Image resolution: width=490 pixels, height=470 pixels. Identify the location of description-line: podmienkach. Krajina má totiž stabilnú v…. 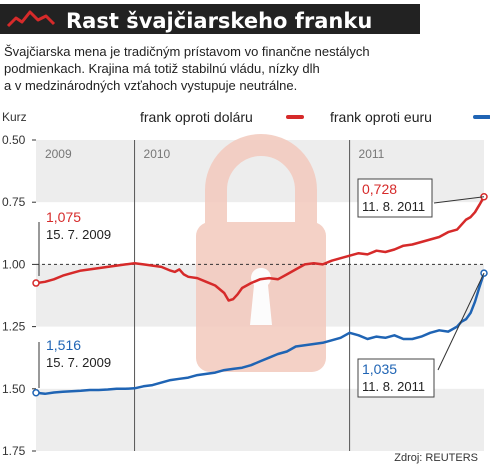
(162, 68).